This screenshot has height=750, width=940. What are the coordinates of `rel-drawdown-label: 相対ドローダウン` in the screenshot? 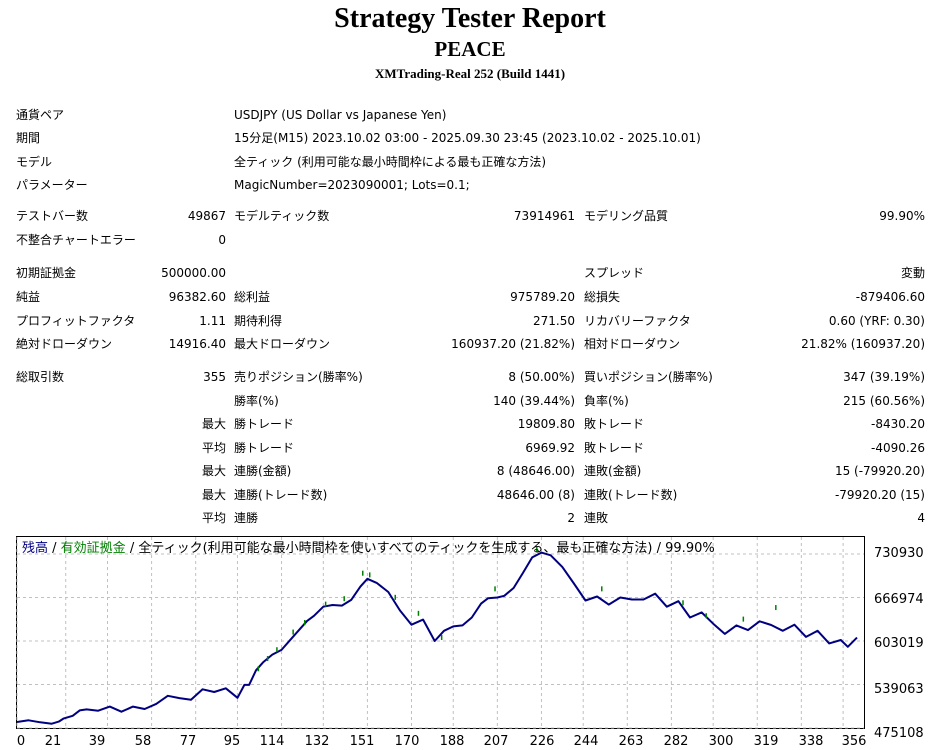 It's located at (632, 344).